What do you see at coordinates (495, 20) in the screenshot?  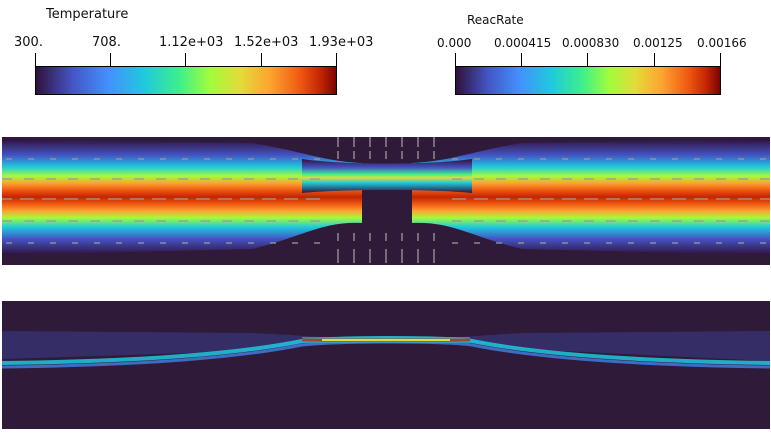 I see `reacrate-legend-title: ReacRate` at bounding box center [495, 20].